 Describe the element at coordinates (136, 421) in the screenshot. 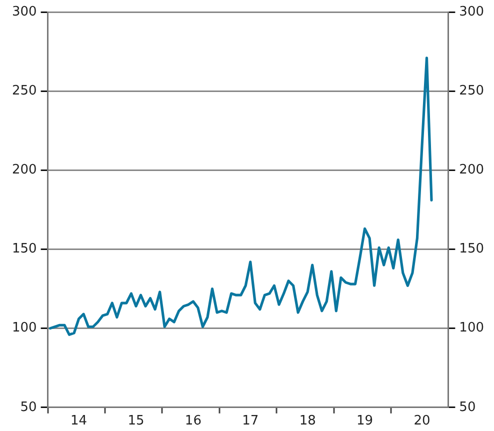

I see `x-tick-label: 15` at that location.